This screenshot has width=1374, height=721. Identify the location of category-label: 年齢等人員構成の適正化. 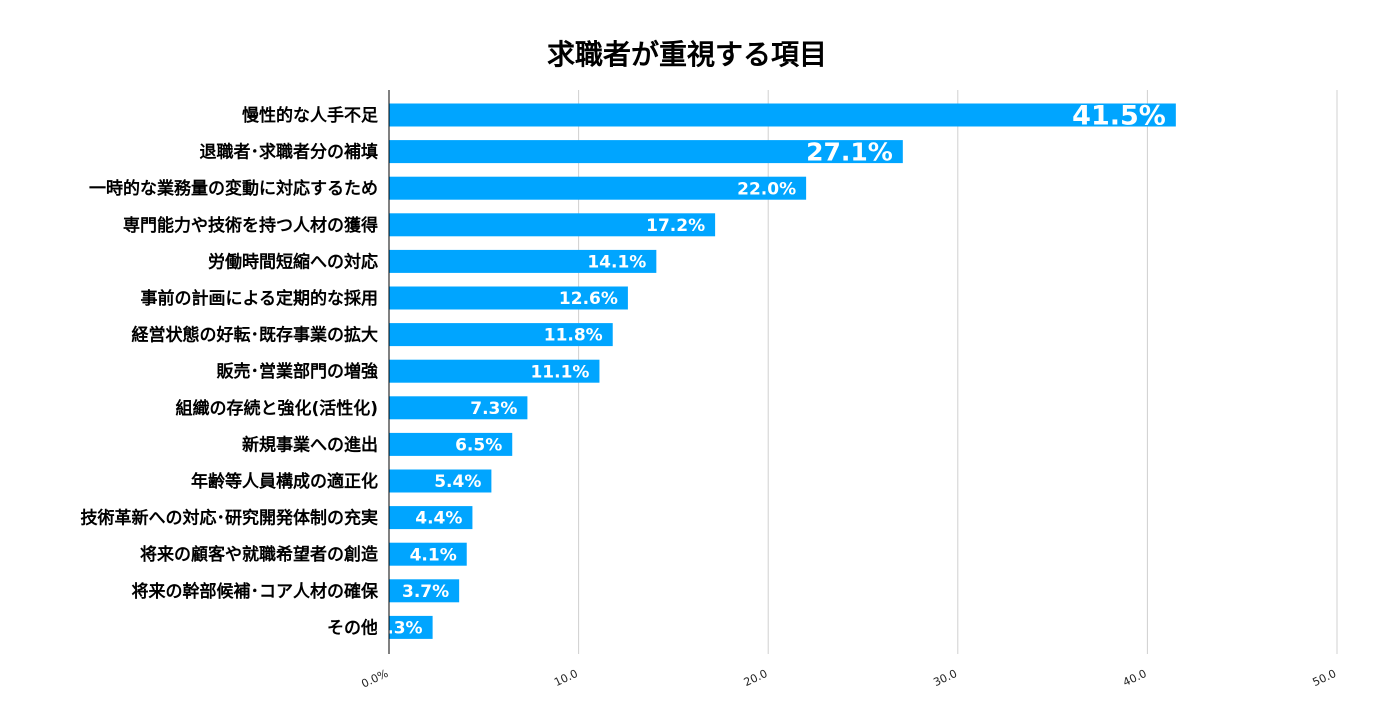
(284, 481).